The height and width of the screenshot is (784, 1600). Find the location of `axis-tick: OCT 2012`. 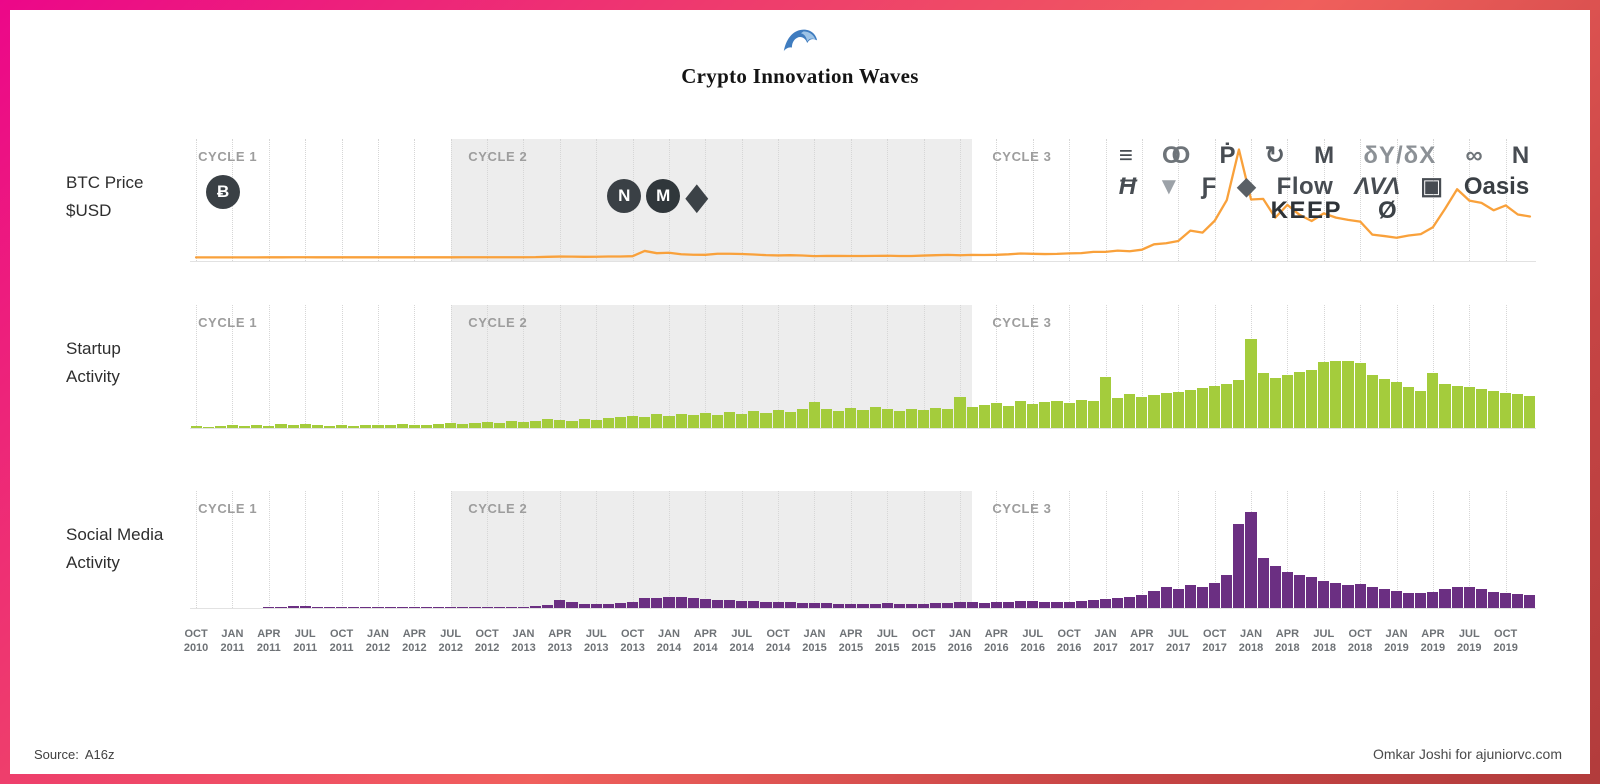

axis-tick: OCT 2012 is located at coordinates (487, 641).